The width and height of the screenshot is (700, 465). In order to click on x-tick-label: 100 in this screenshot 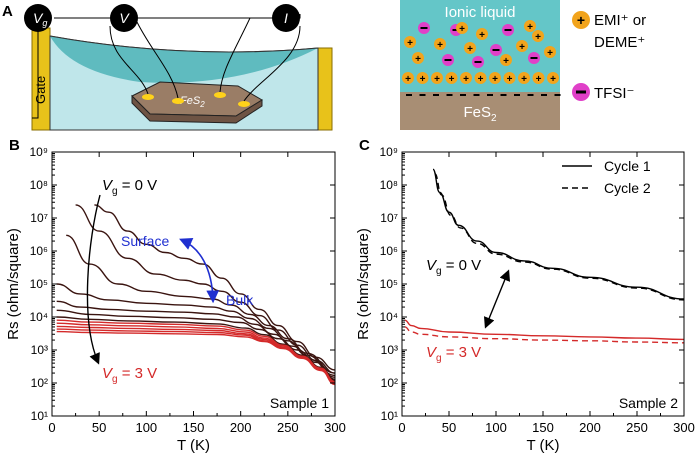, I will do `click(146, 427)`.